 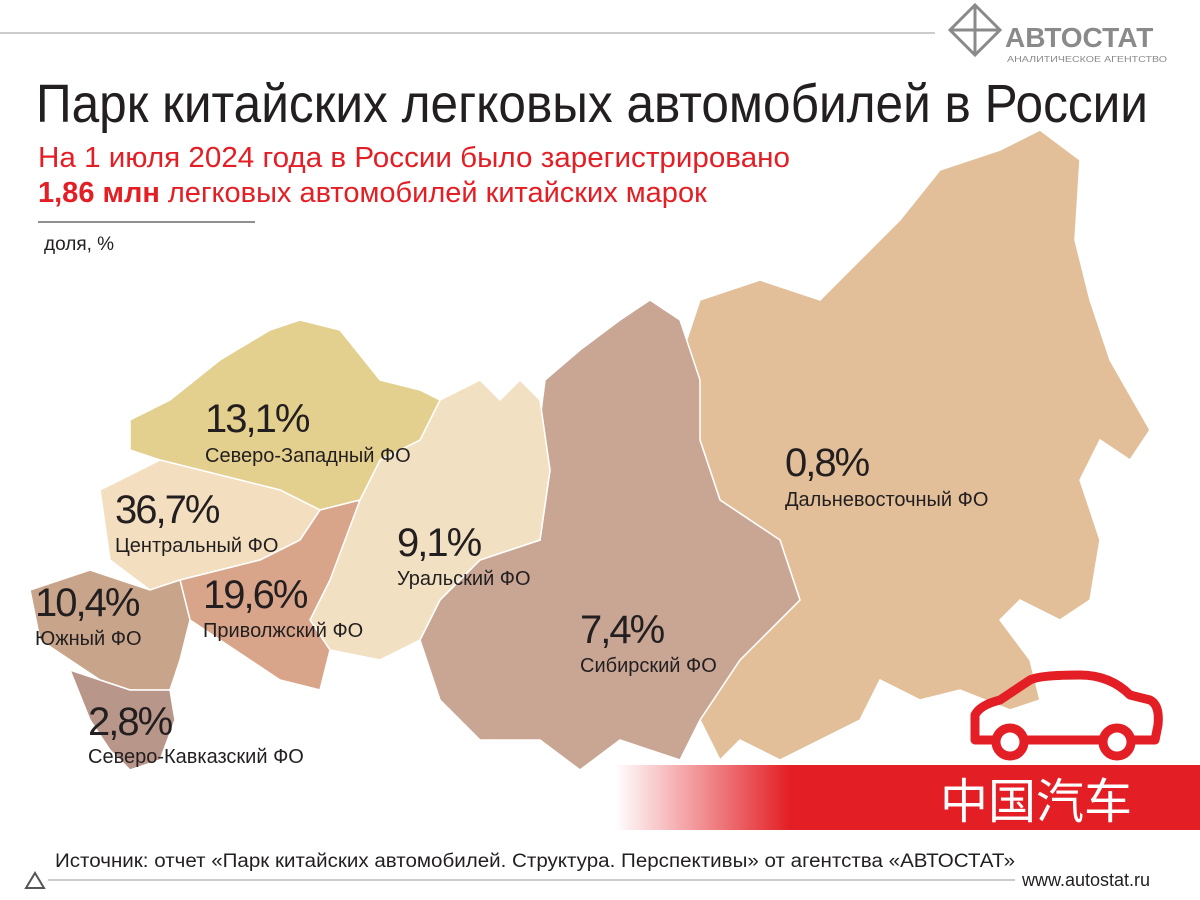 What do you see at coordinates (1066, 715) in the screenshot?
I see `car-icon` at bounding box center [1066, 715].